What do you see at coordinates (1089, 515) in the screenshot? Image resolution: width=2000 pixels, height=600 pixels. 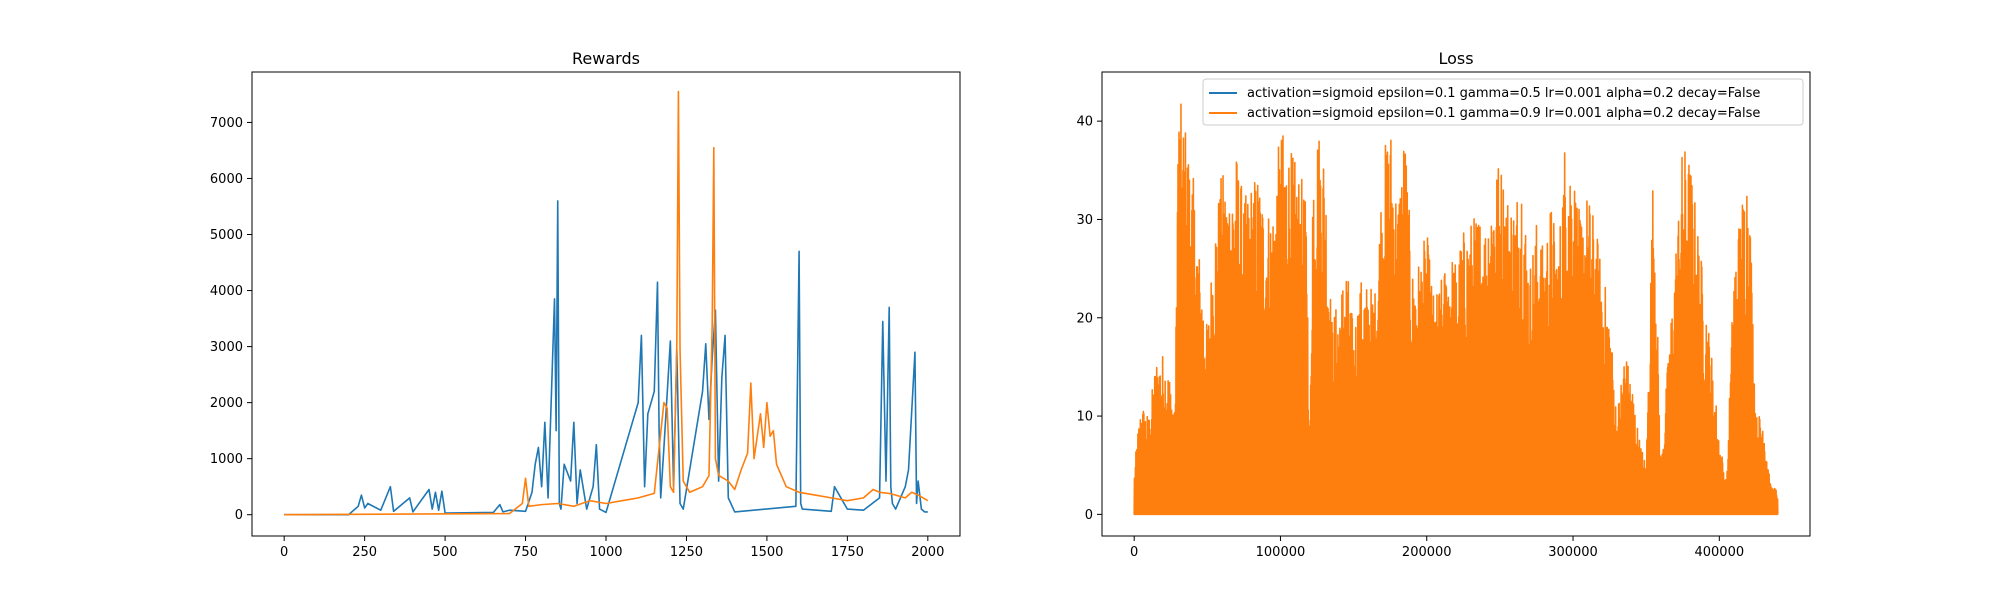 I see `loss-ytick-label: 0` at bounding box center [1089, 515].